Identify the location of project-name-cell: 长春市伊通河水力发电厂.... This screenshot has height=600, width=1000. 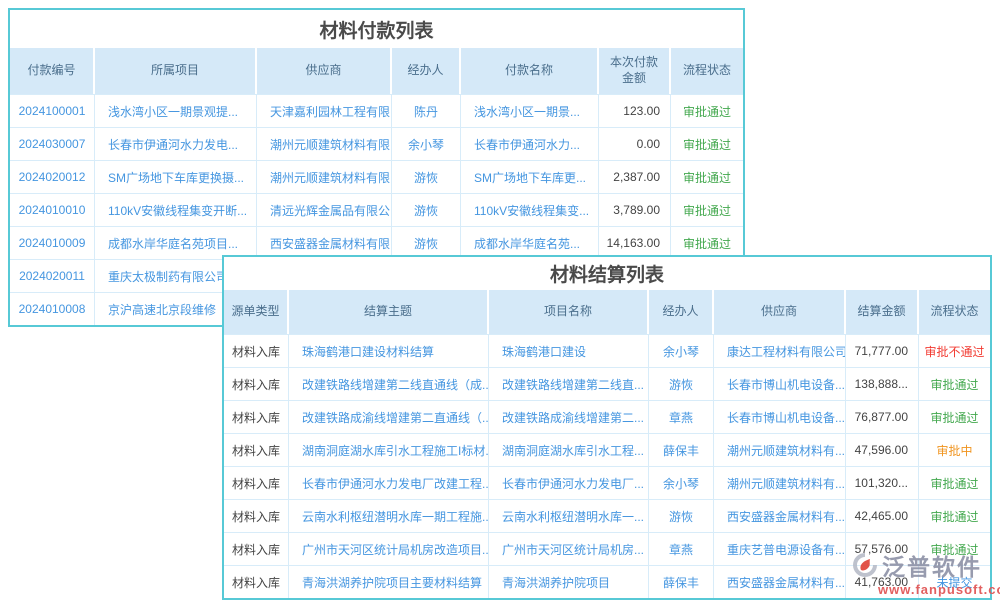
(569, 483).